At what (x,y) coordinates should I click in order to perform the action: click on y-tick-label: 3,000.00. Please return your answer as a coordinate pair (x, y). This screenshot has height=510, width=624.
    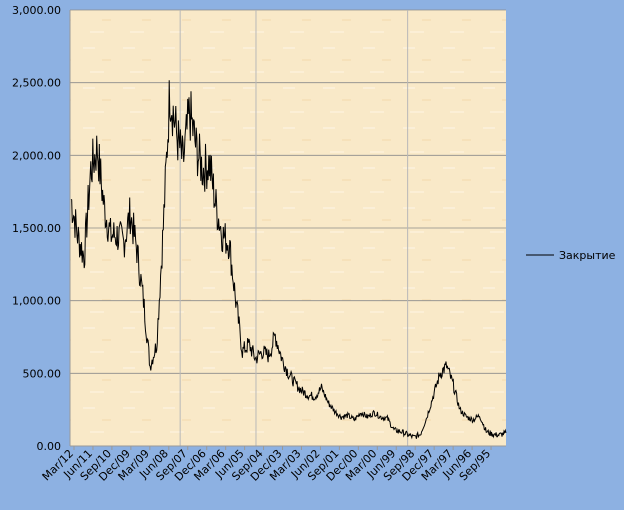
    Looking at the image, I should click on (36, 10).